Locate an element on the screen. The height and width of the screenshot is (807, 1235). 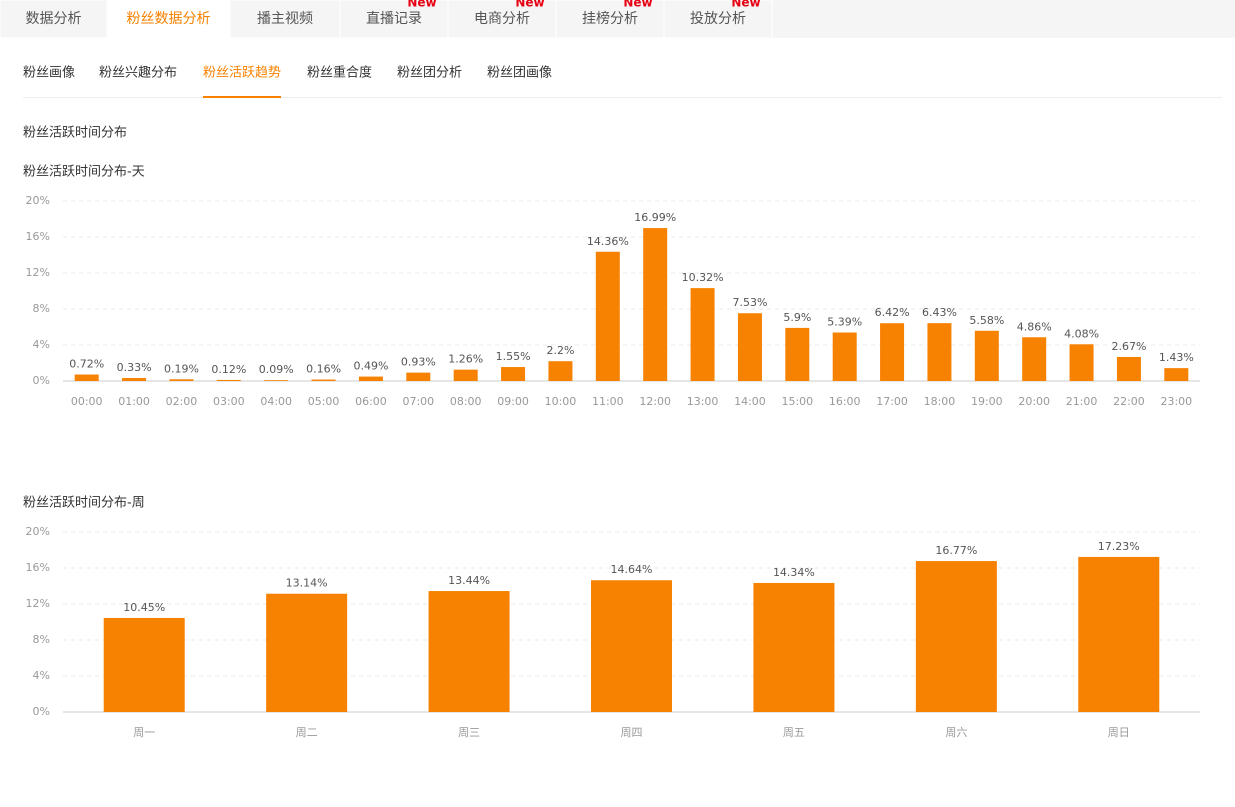
x-tick-label: 01:00 is located at coordinates (134, 401).